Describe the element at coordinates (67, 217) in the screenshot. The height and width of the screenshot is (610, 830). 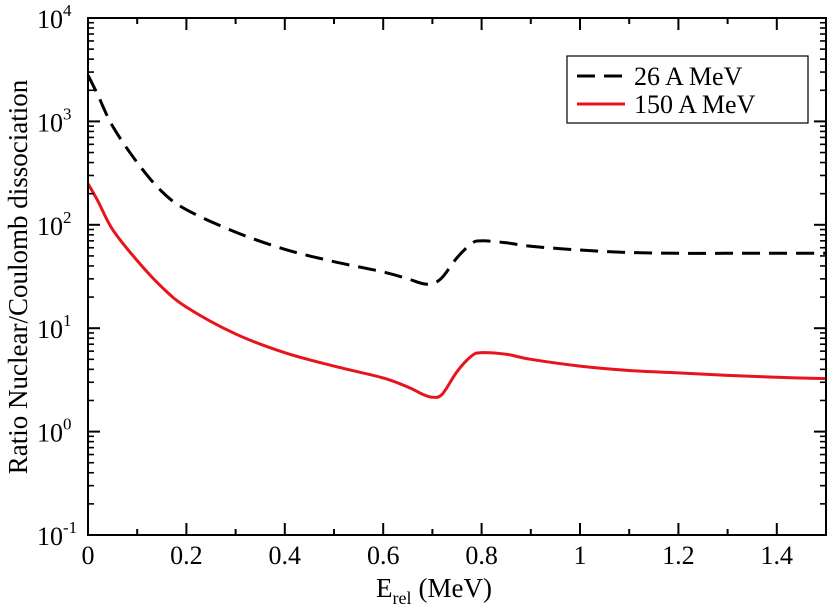
I see `y-tick-label-exponent: 2` at that location.